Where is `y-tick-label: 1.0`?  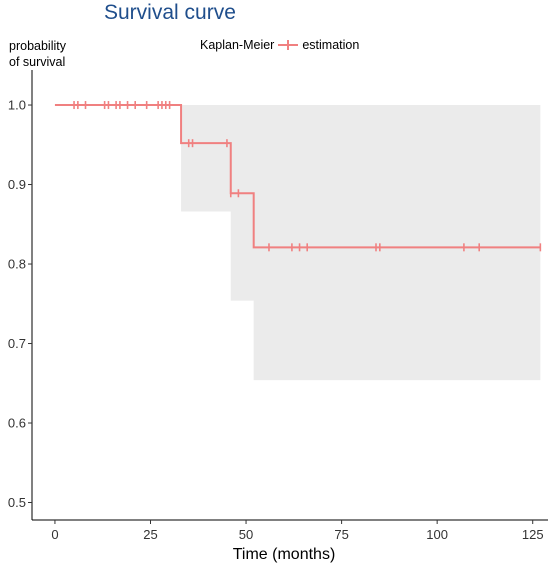 y-tick-label: 1.0 is located at coordinates (17, 105).